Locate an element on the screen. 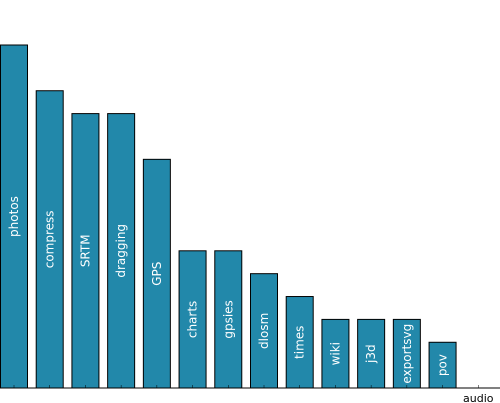  bar-label-charts: charts is located at coordinates (193, 319).